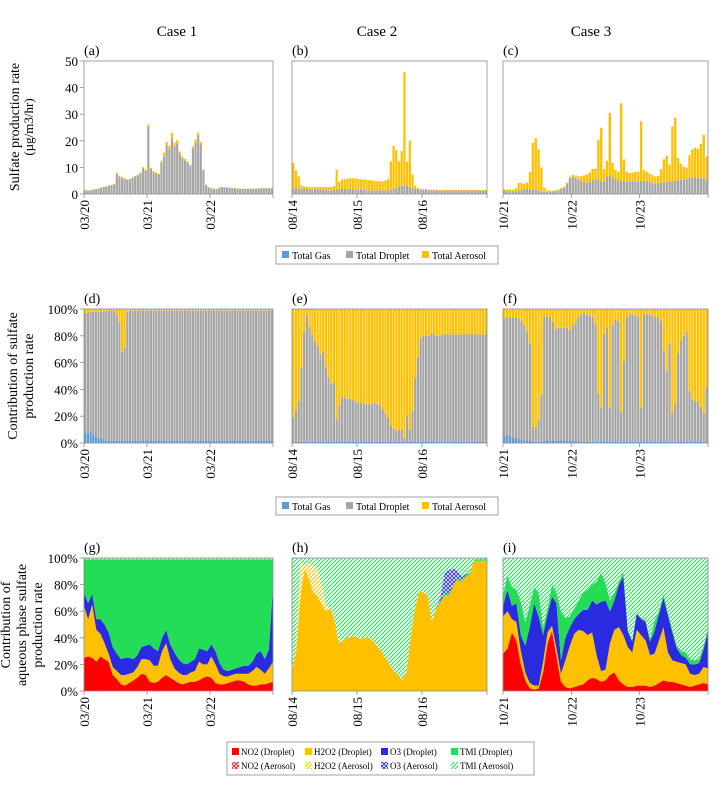 The width and height of the screenshot is (725, 794). What do you see at coordinates (640, 464) in the screenshot?
I see `panel-f-xtick-label: 10/23` at bounding box center [640, 464].